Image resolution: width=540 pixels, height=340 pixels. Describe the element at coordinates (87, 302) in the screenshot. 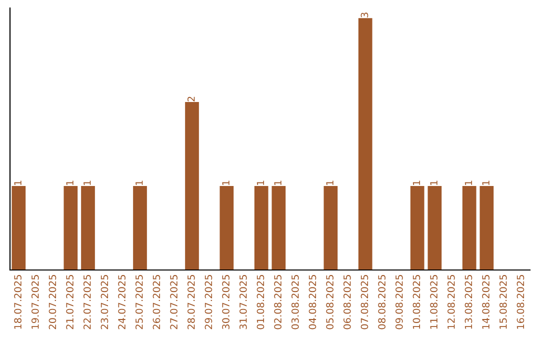

I see `x-tick-label: 22.07.2025` at that location.